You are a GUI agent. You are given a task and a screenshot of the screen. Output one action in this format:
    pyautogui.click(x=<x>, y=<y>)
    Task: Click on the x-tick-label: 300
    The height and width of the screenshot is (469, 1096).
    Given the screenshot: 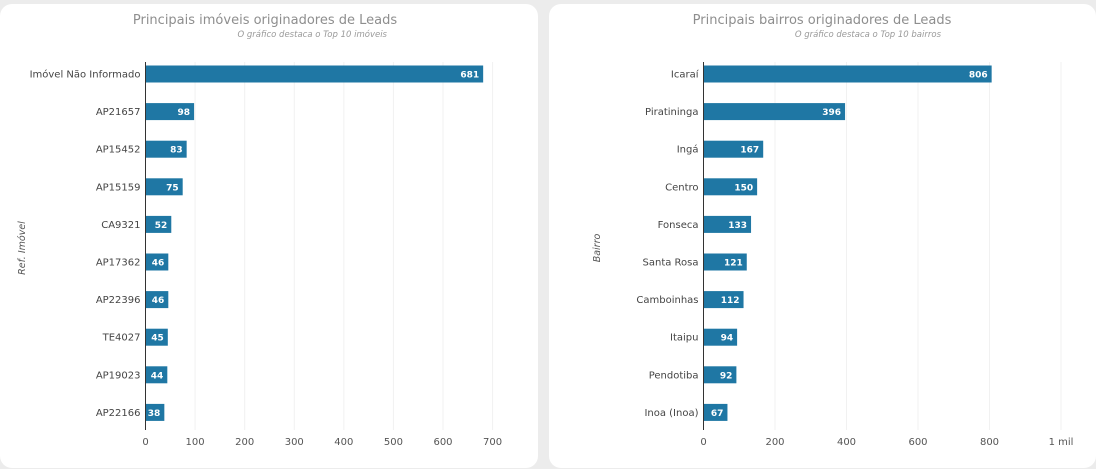 What is the action you would take?
    pyautogui.click(x=294, y=442)
    